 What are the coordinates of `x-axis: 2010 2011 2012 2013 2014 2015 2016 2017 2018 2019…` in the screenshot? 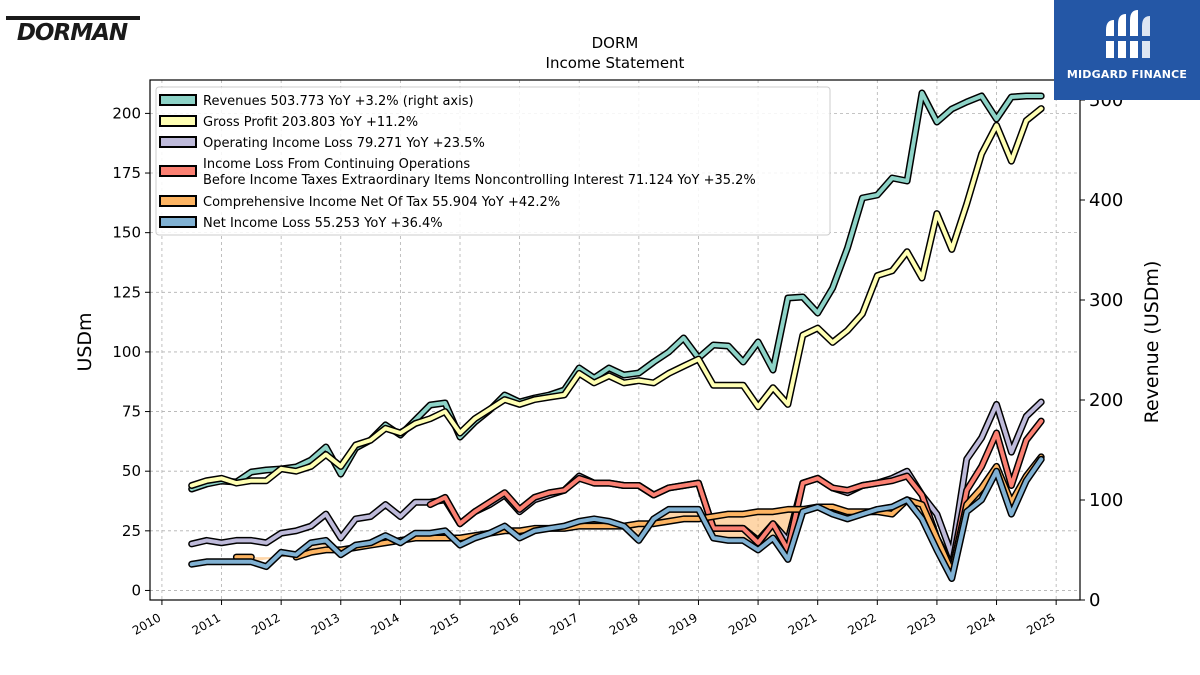 It's located at (594, 619).